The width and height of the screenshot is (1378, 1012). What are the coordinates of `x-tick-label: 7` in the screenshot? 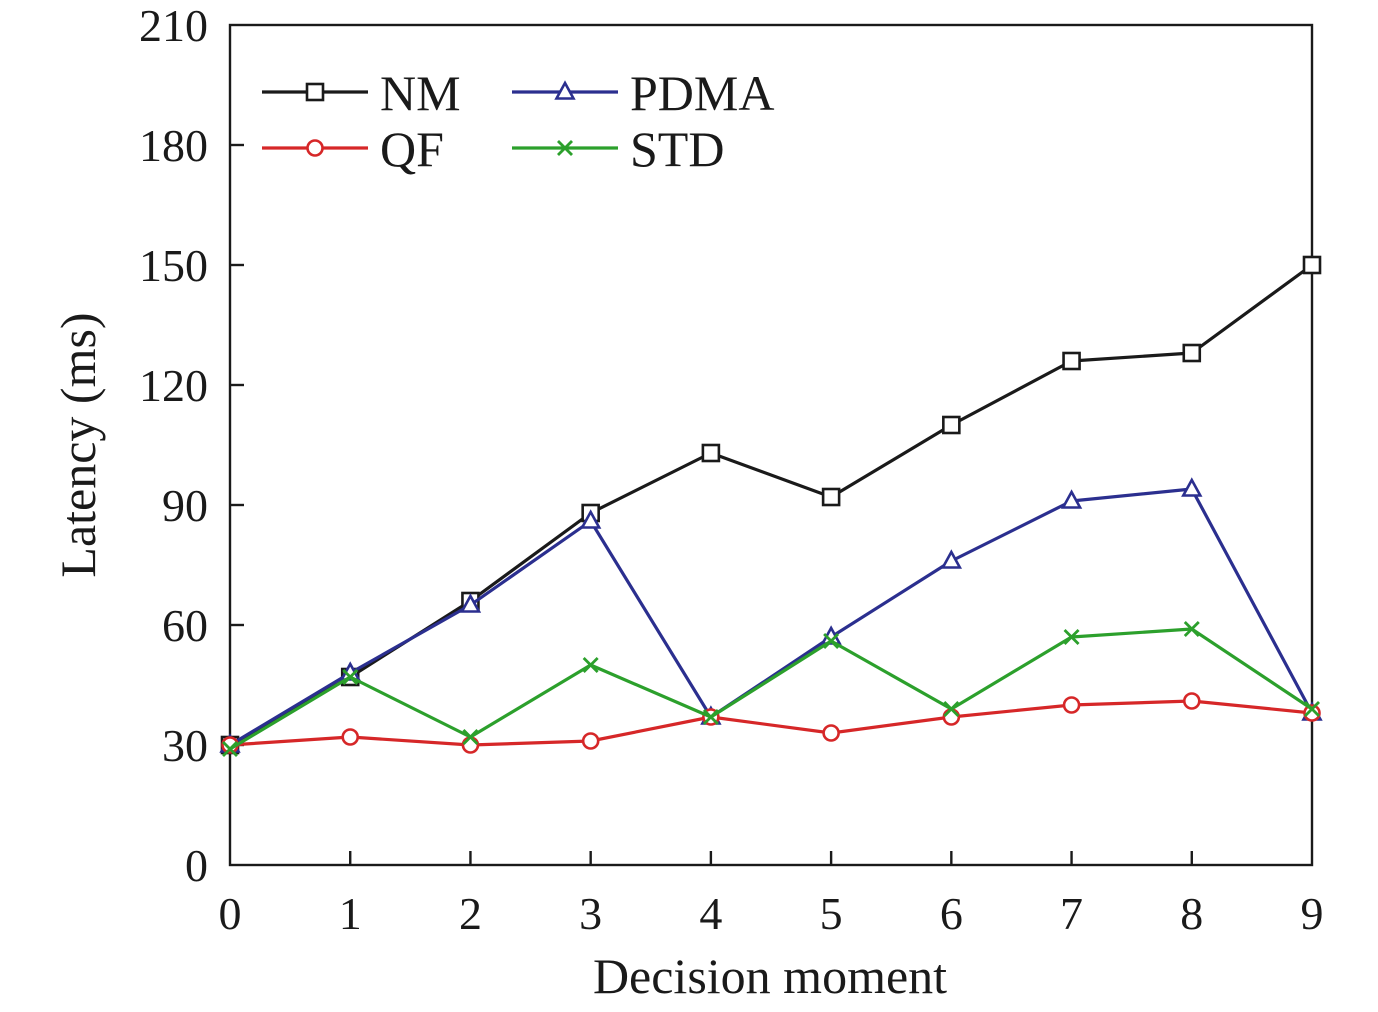 It's located at (1071, 913).